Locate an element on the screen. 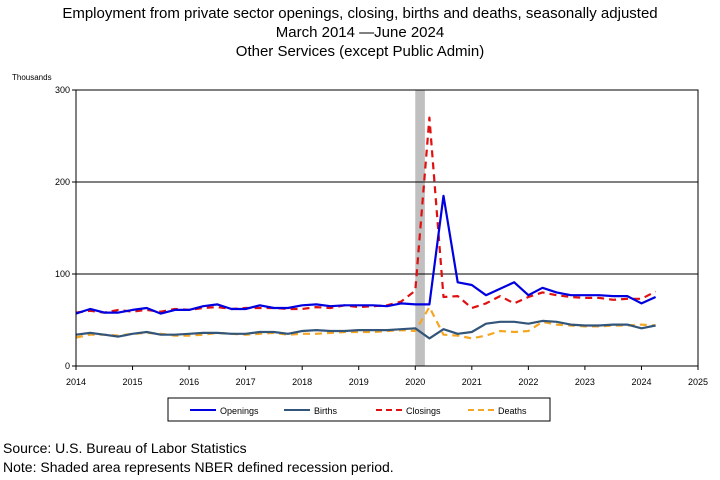  x-tick-label: 2018 is located at coordinates (302, 382).